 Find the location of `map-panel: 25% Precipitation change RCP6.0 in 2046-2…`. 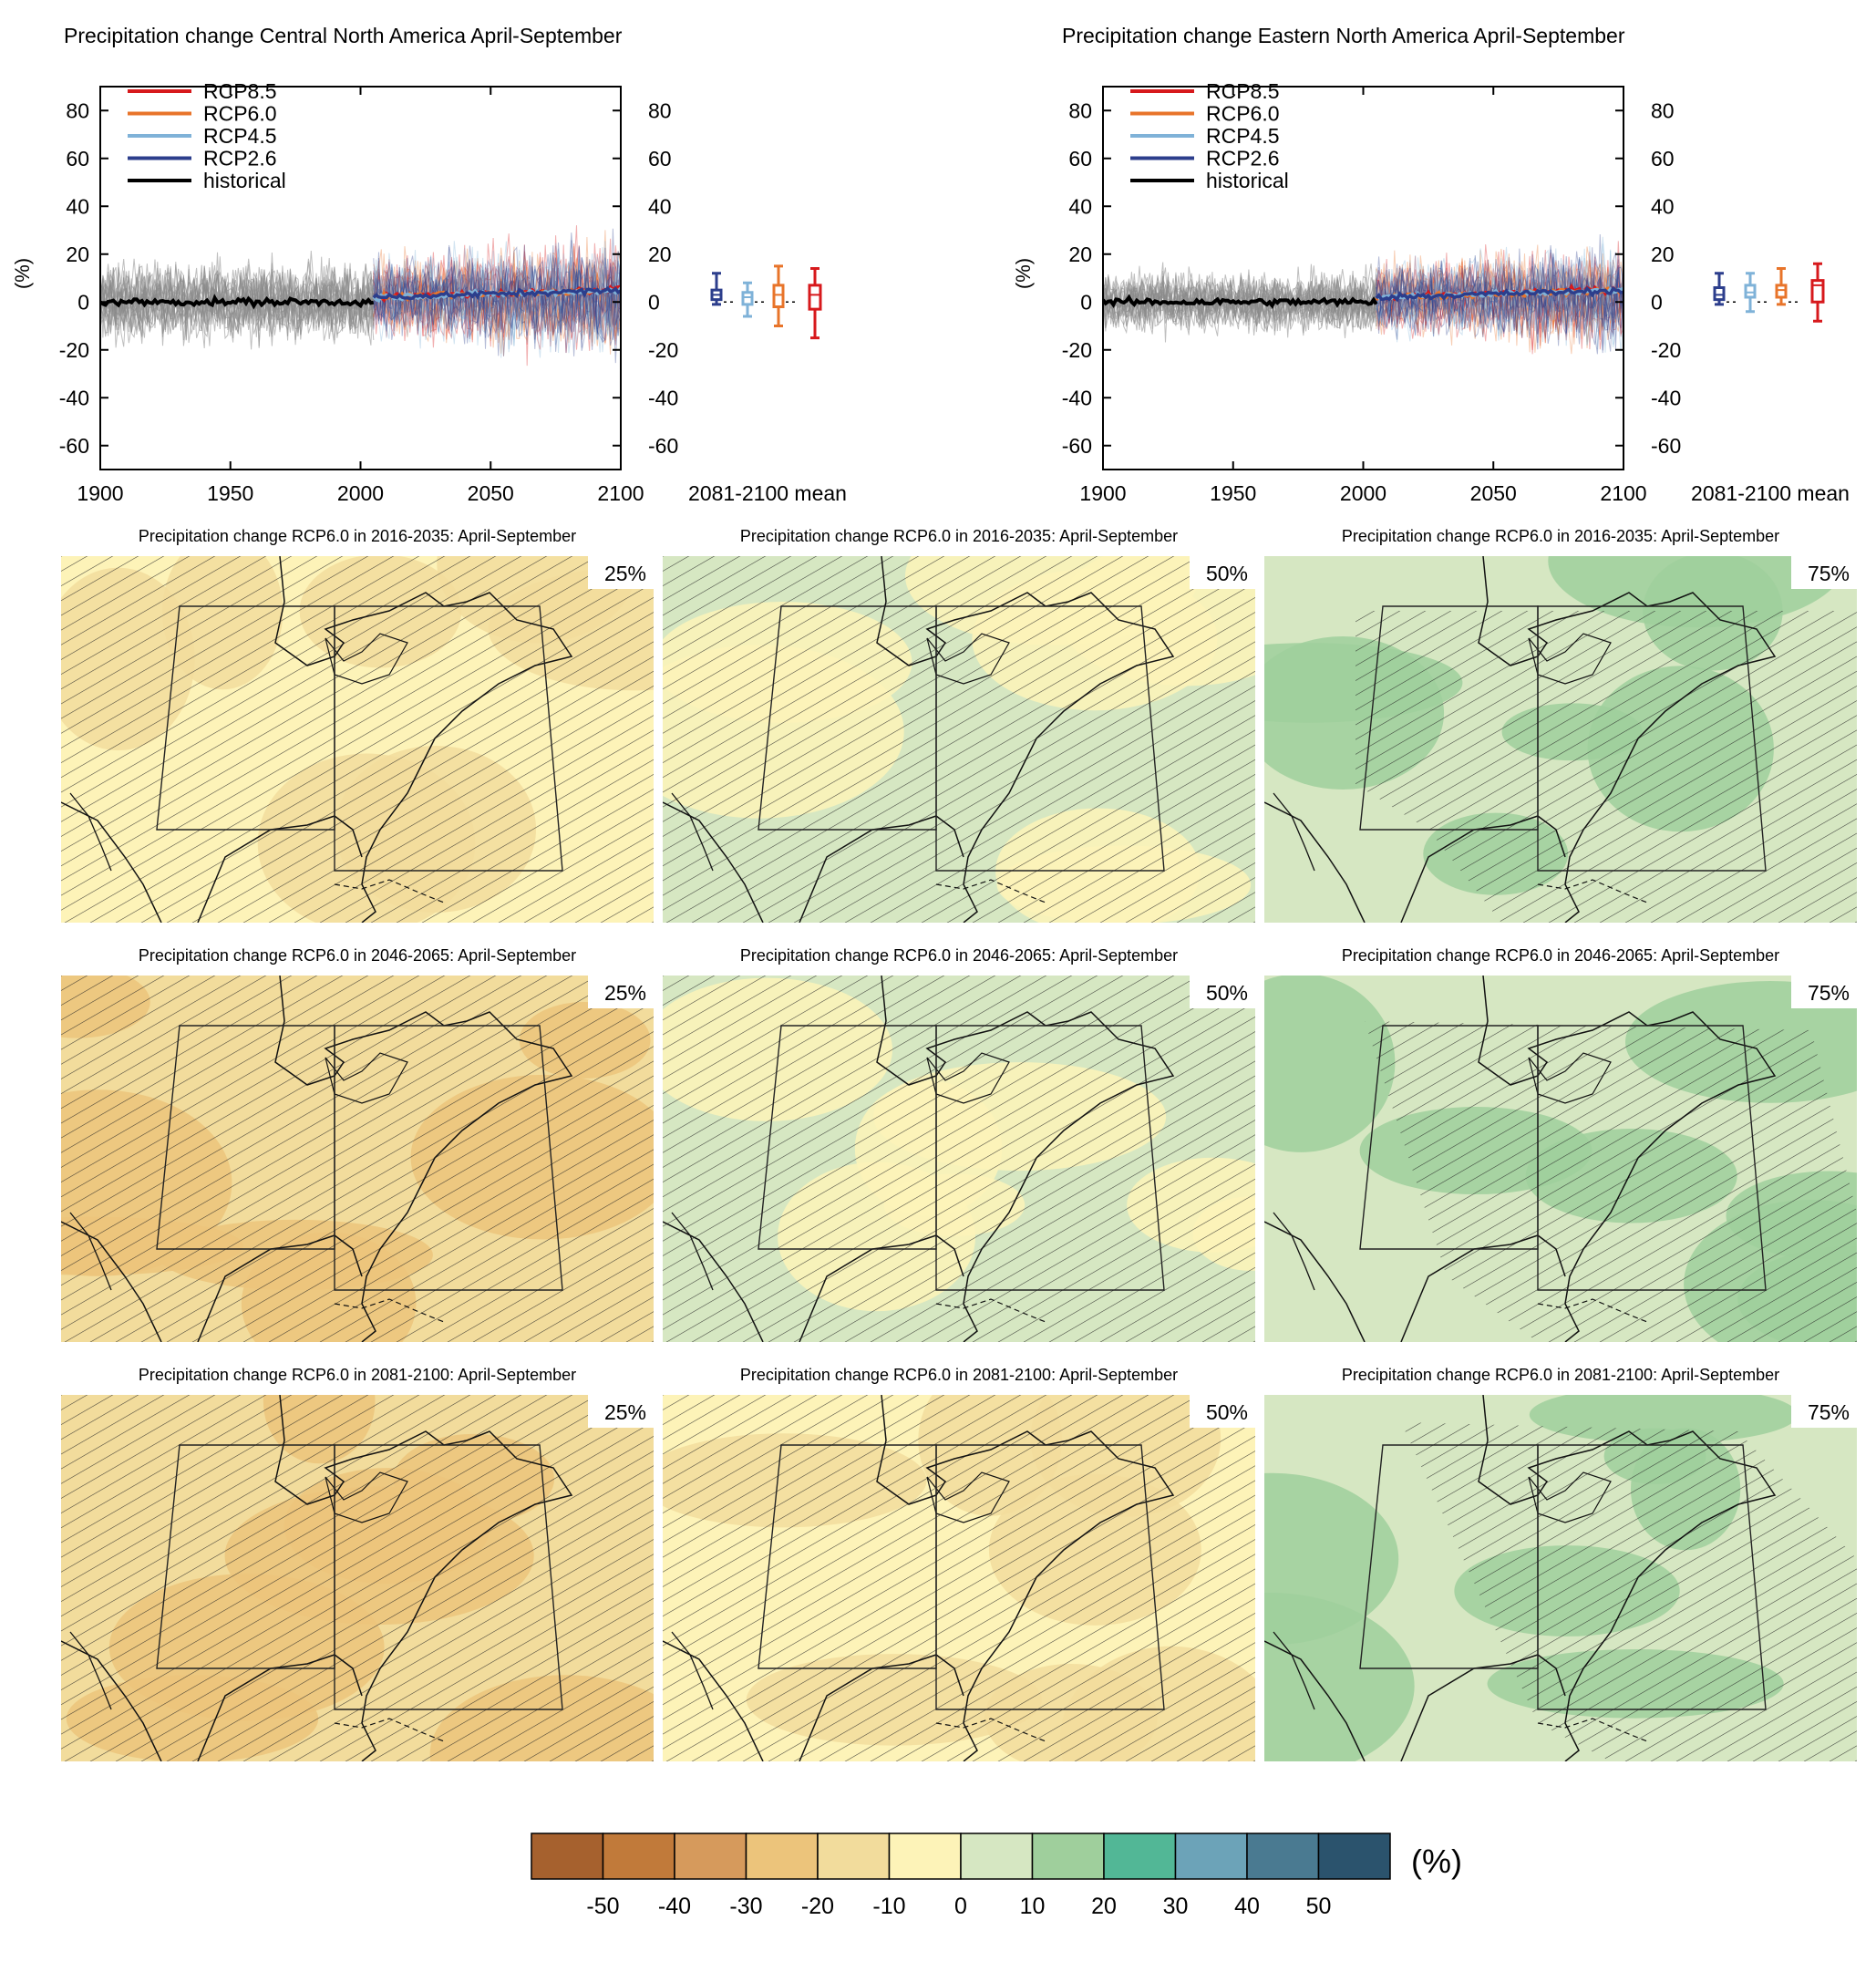

map-panel: 25% Precipitation change RCP6.0 in 2046-2… is located at coordinates (357, 1144).